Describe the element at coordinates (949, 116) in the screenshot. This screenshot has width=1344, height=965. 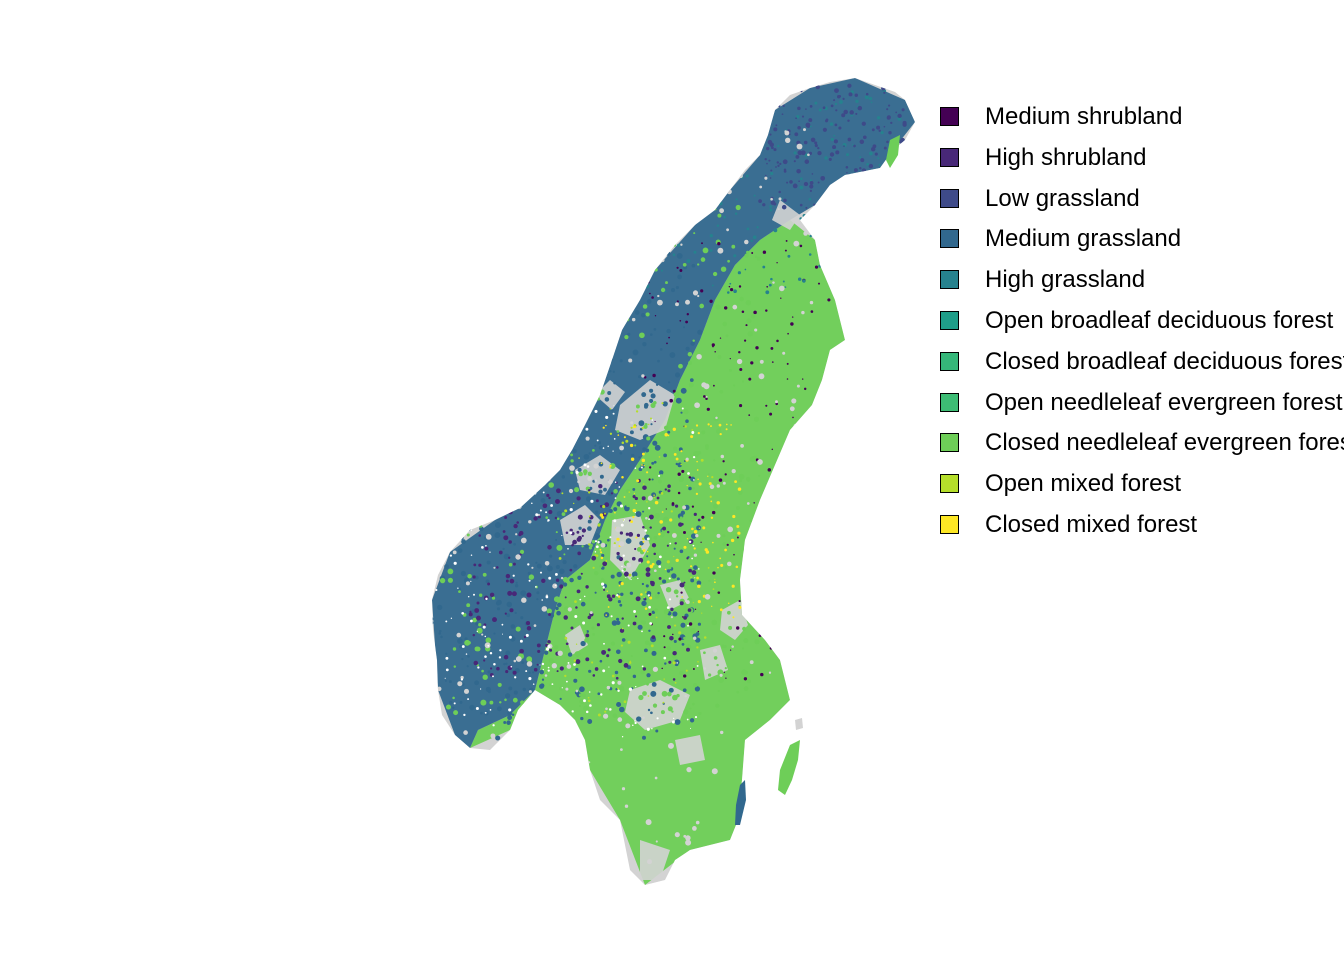
I see `legend-swatch` at that location.